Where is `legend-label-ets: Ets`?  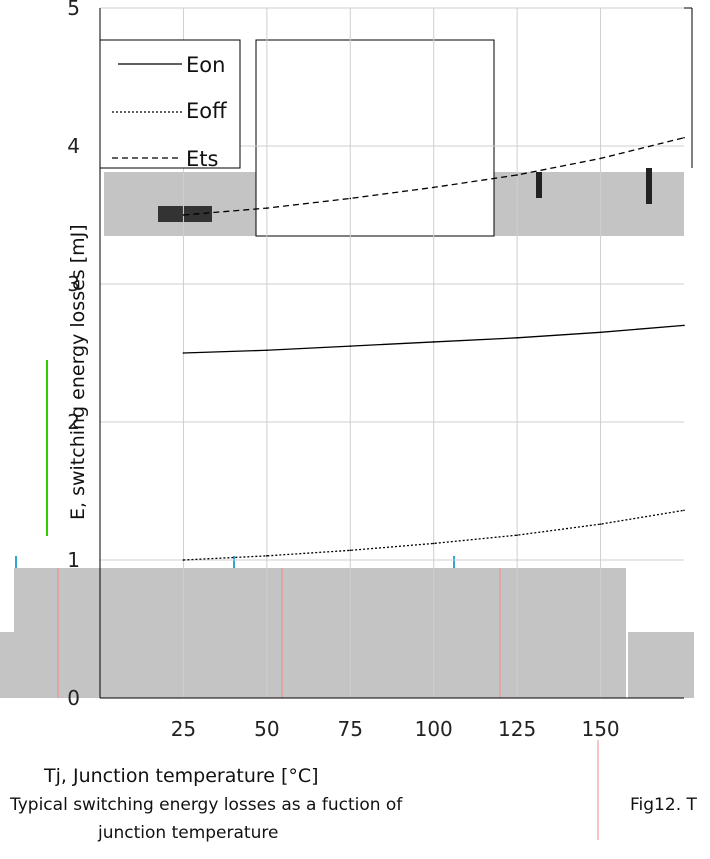
legend-label-ets: Ets is located at coordinates (202, 159).